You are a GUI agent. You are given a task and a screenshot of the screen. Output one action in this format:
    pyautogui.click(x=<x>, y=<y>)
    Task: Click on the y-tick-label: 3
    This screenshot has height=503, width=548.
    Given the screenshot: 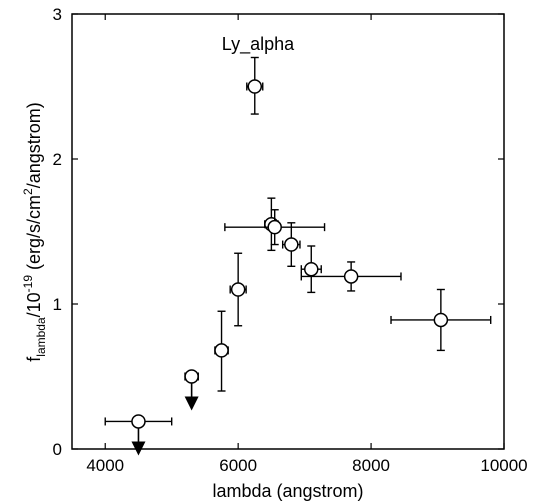 What is the action you would take?
    pyautogui.click(x=57, y=14)
    